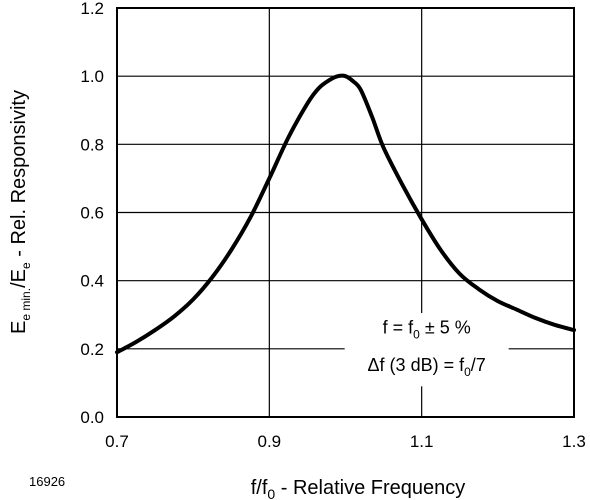 Image resolution: width=590 pixels, height=500 pixels. I want to click on y-tick-label: 0.6, so click(92, 213).